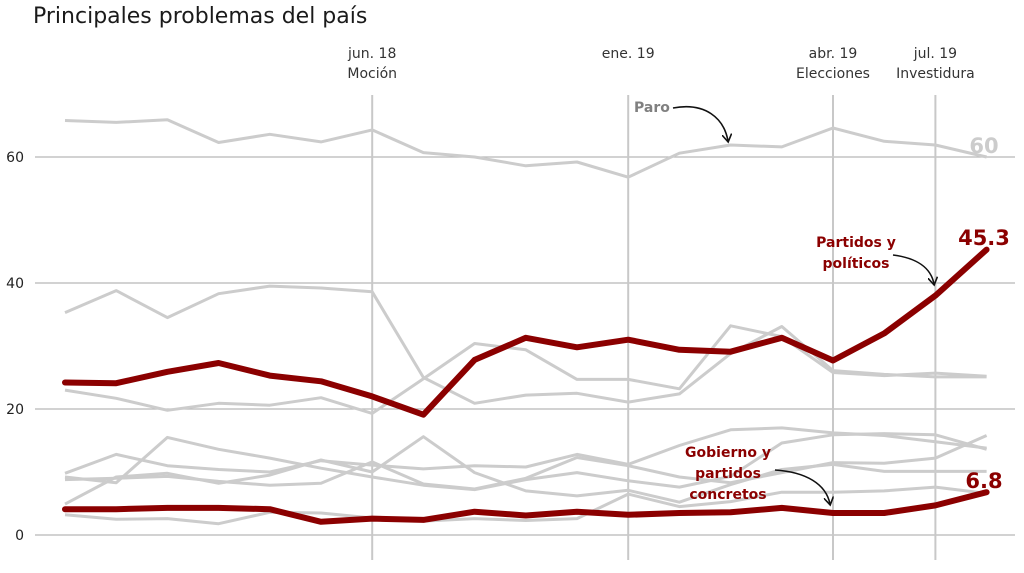  What do you see at coordinates (935, 74) in the screenshot?
I see `event-label-3: Investidura` at bounding box center [935, 74].